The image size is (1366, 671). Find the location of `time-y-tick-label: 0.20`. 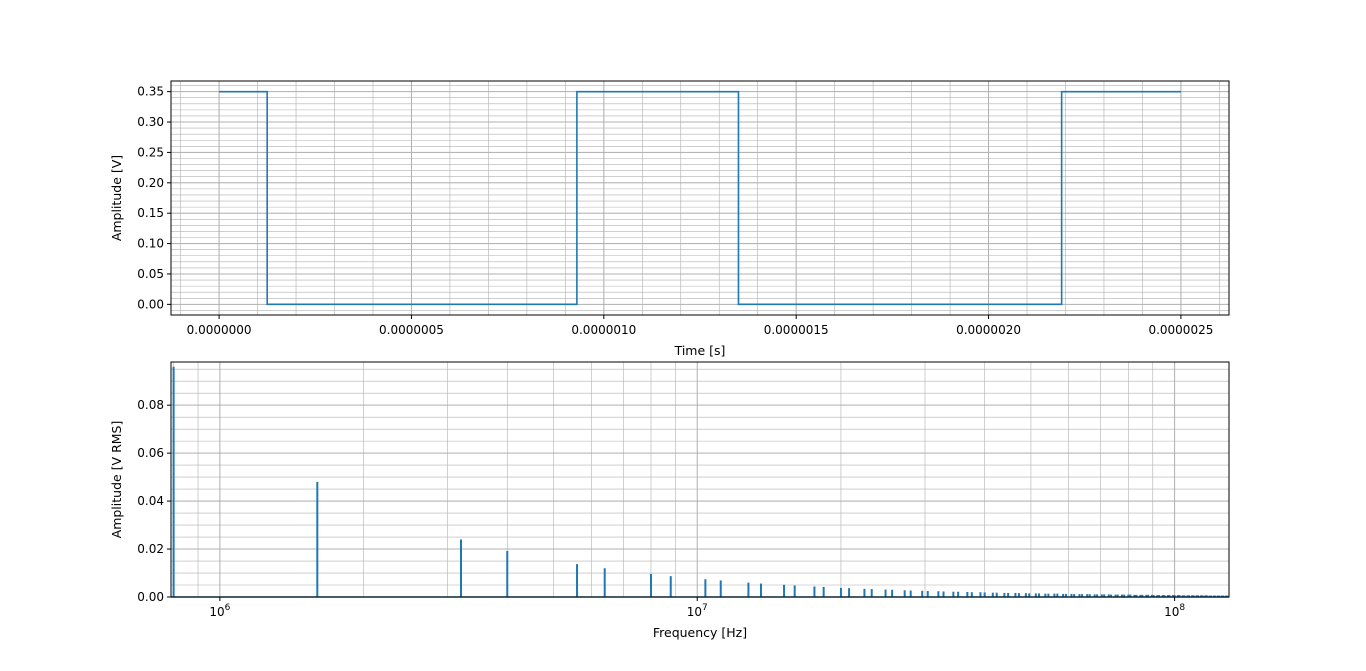

time-y-tick-label: 0.20 is located at coordinates (150, 183).